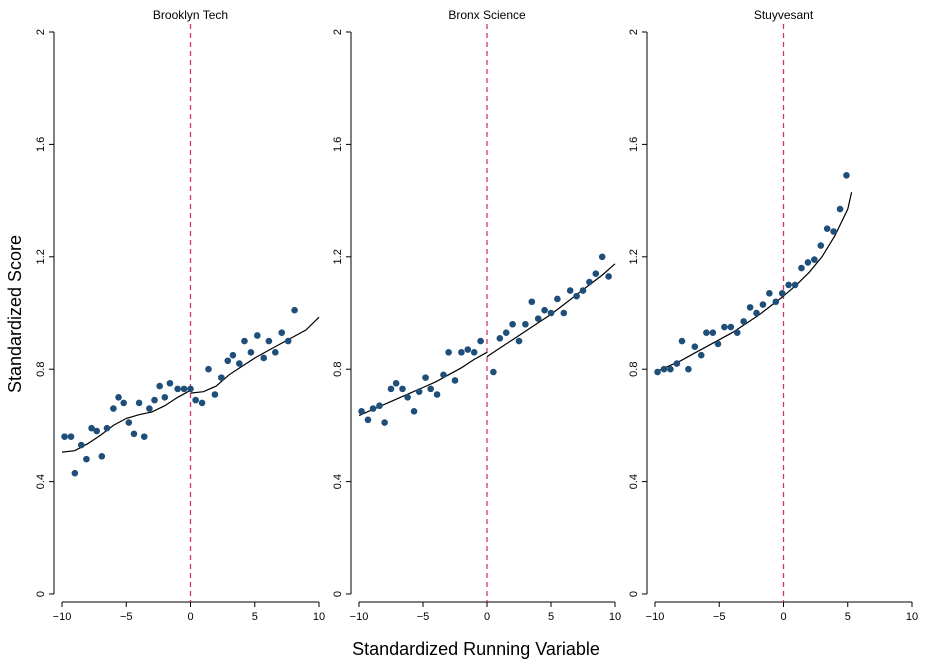 The image size is (925, 662). Describe the element at coordinates (487, 15) in the screenshot. I see `panel-title: Bronx Science` at that location.